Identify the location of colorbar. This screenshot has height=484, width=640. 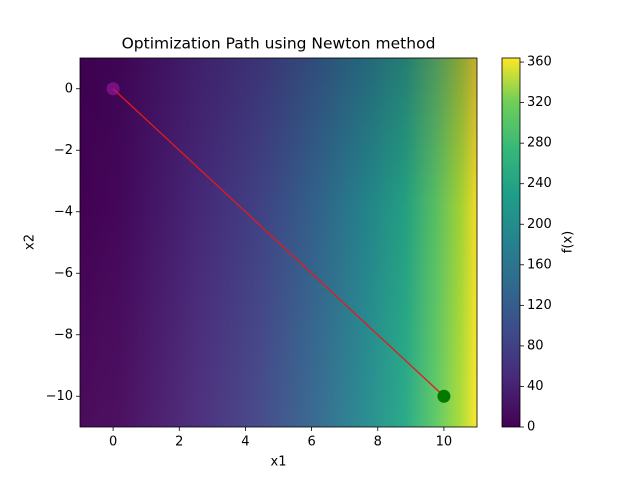
(511, 242).